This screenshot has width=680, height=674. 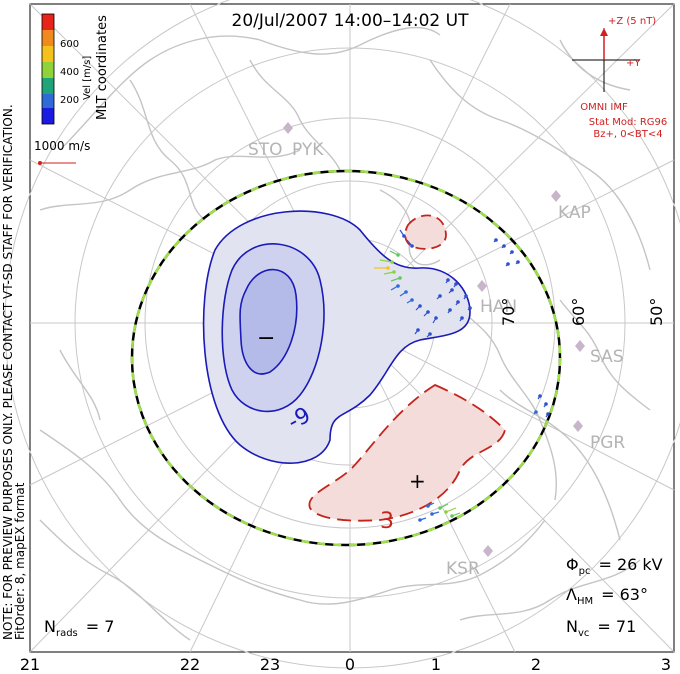 What do you see at coordinates (20, 561) in the screenshot?
I see `fit-order-note: FitOrder: 8, mapEX format` at bounding box center [20, 561].